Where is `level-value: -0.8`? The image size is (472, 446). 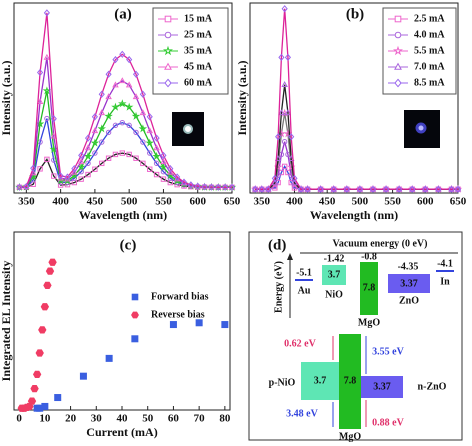
level-value: -0.8 is located at coordinates (369, 256).